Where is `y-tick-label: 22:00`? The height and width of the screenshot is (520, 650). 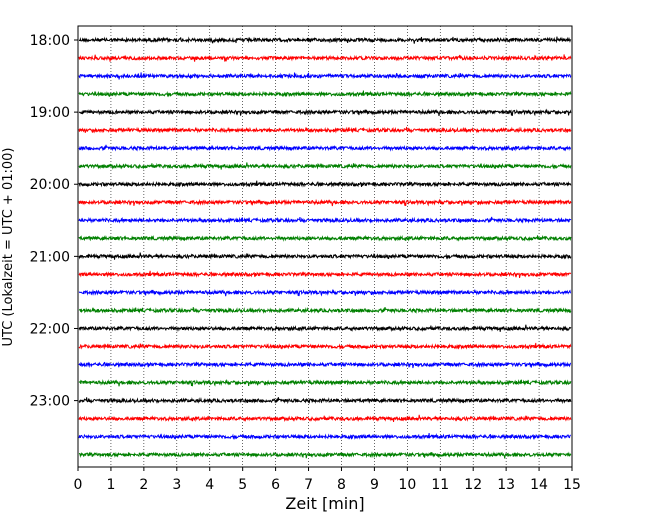
y-tick-label: 22:00 is located at coordinates (50, 329).